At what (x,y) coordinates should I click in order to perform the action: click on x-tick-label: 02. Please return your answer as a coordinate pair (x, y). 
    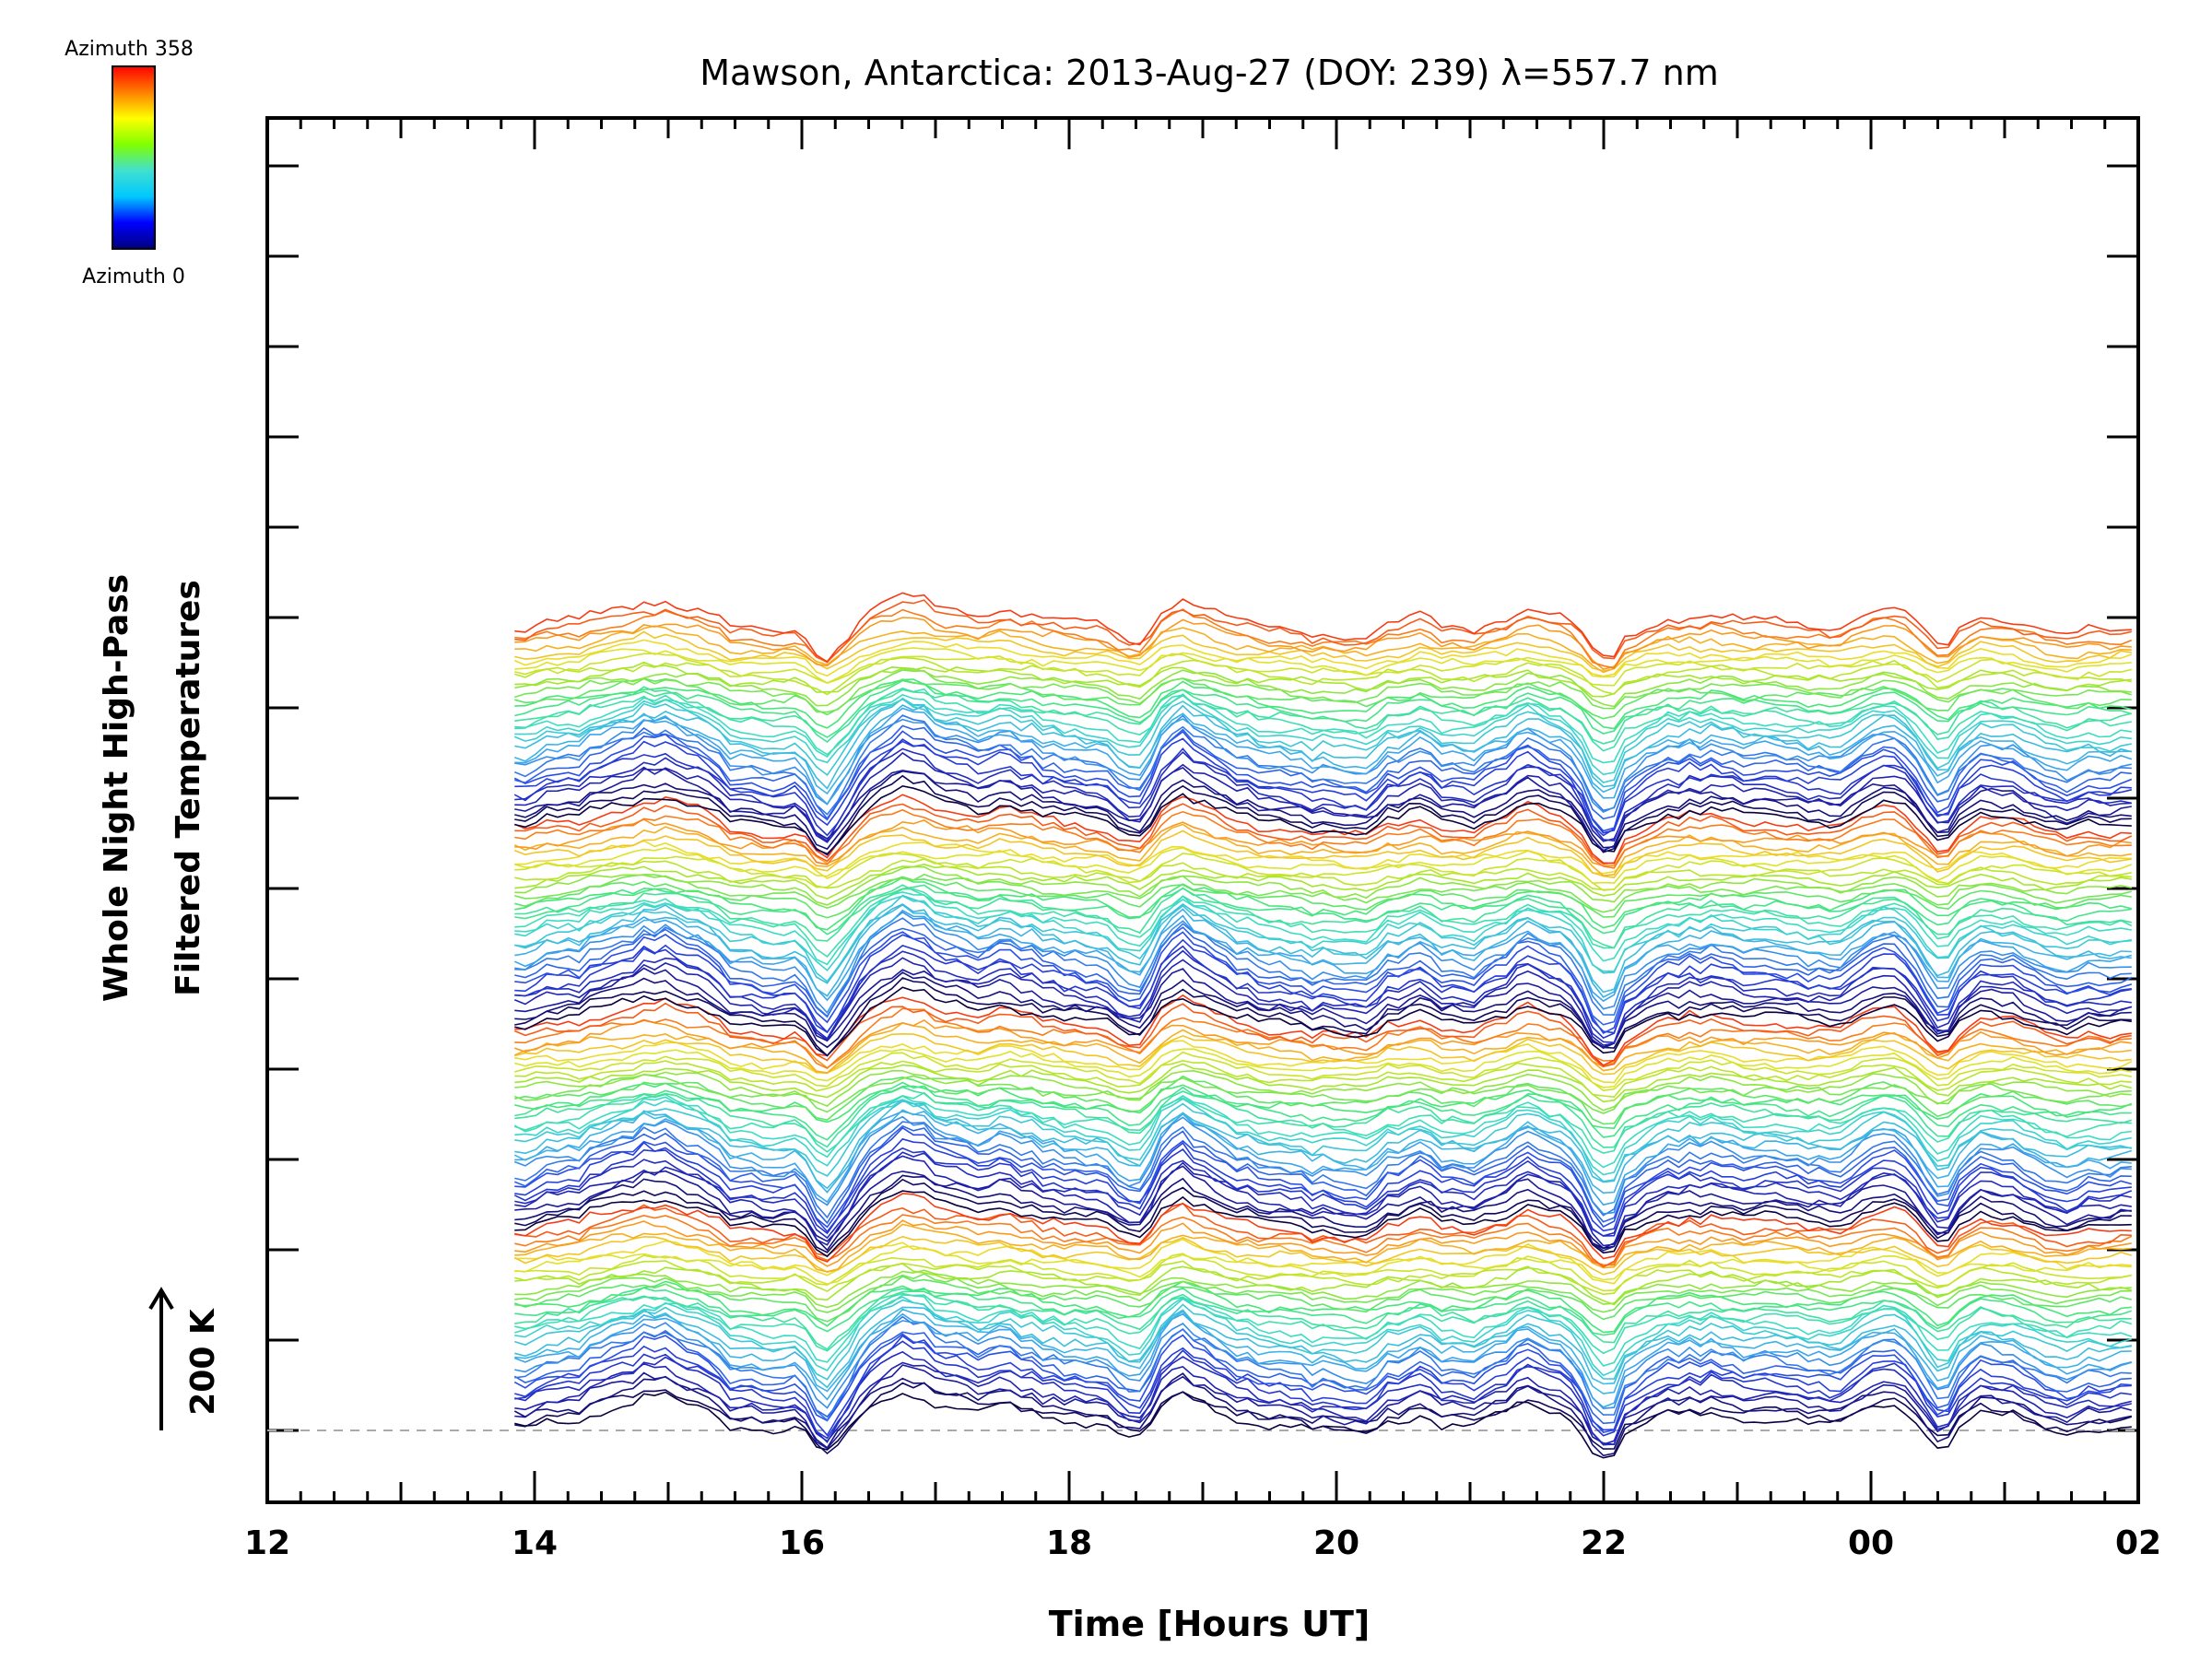
    Looking at the image, I should click on (2138, 1543).